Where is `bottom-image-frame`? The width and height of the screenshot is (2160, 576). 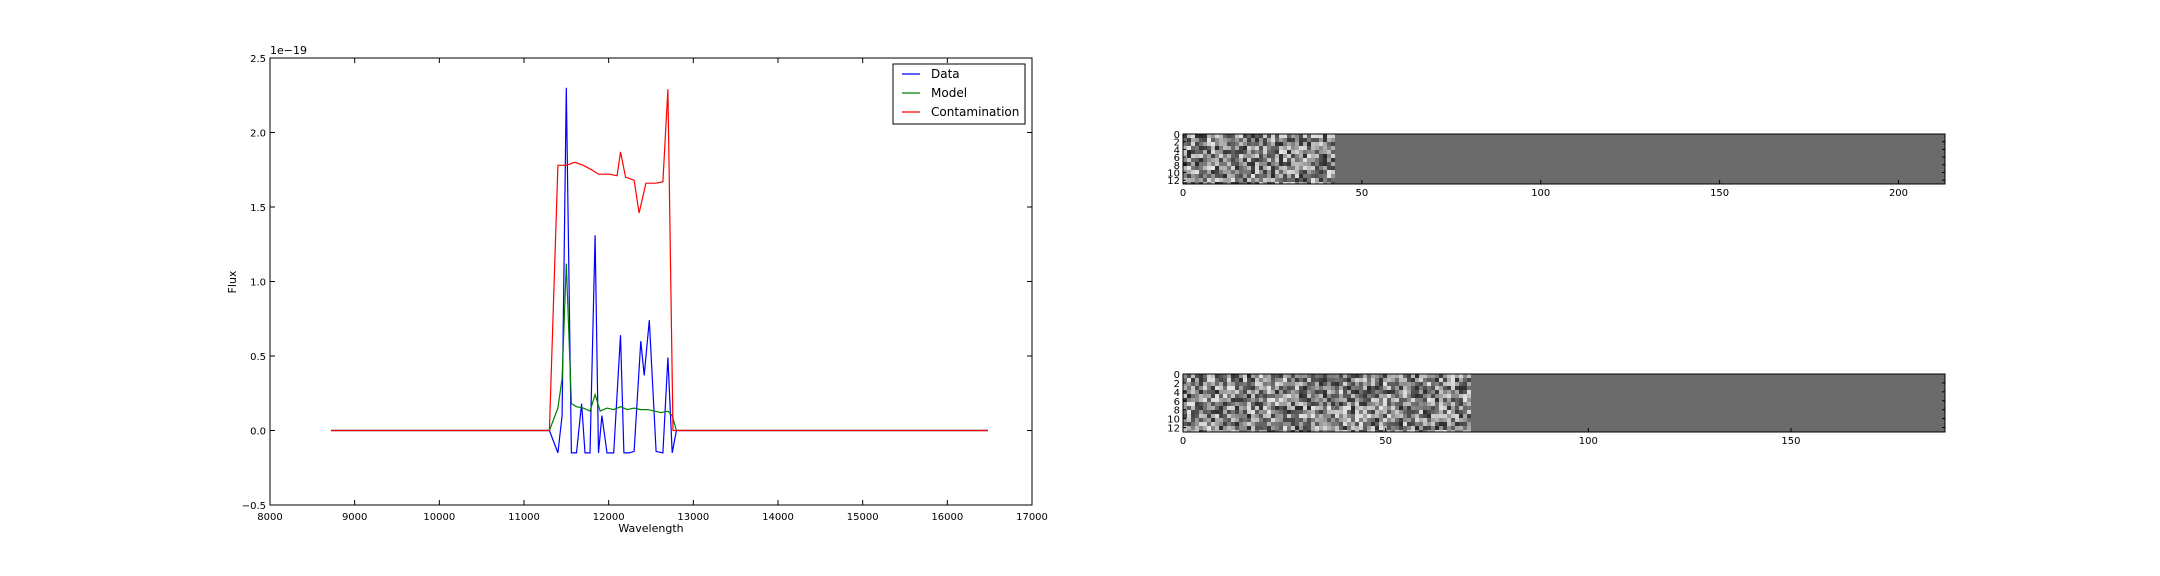 bottom-image-frame is located at coordinates (1564, 403).